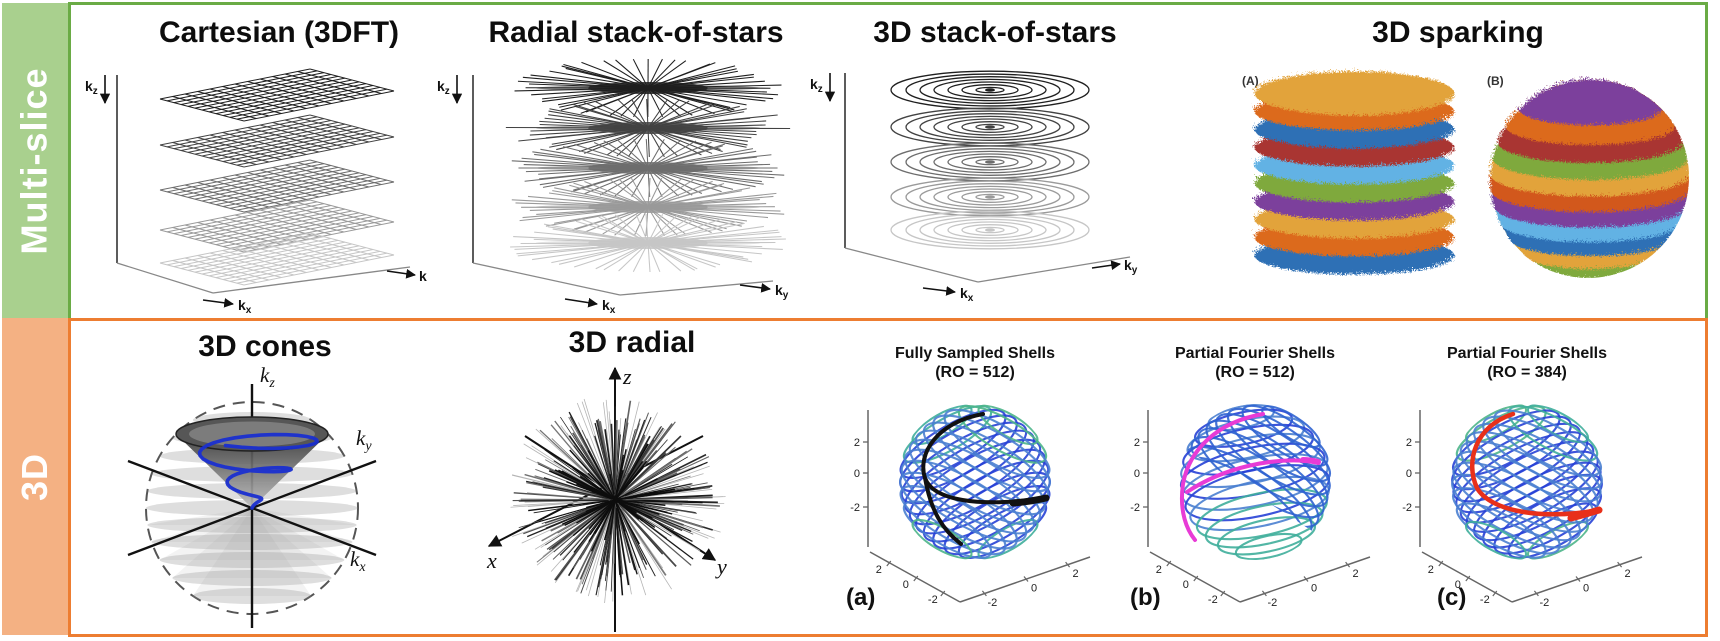 This screenshot has height=641, width=1720. What do you see at coordinates (252, 495) in the screenshot?
I see `3d-cones-diagram: kz ky kx` at bounding box center [252, 495].